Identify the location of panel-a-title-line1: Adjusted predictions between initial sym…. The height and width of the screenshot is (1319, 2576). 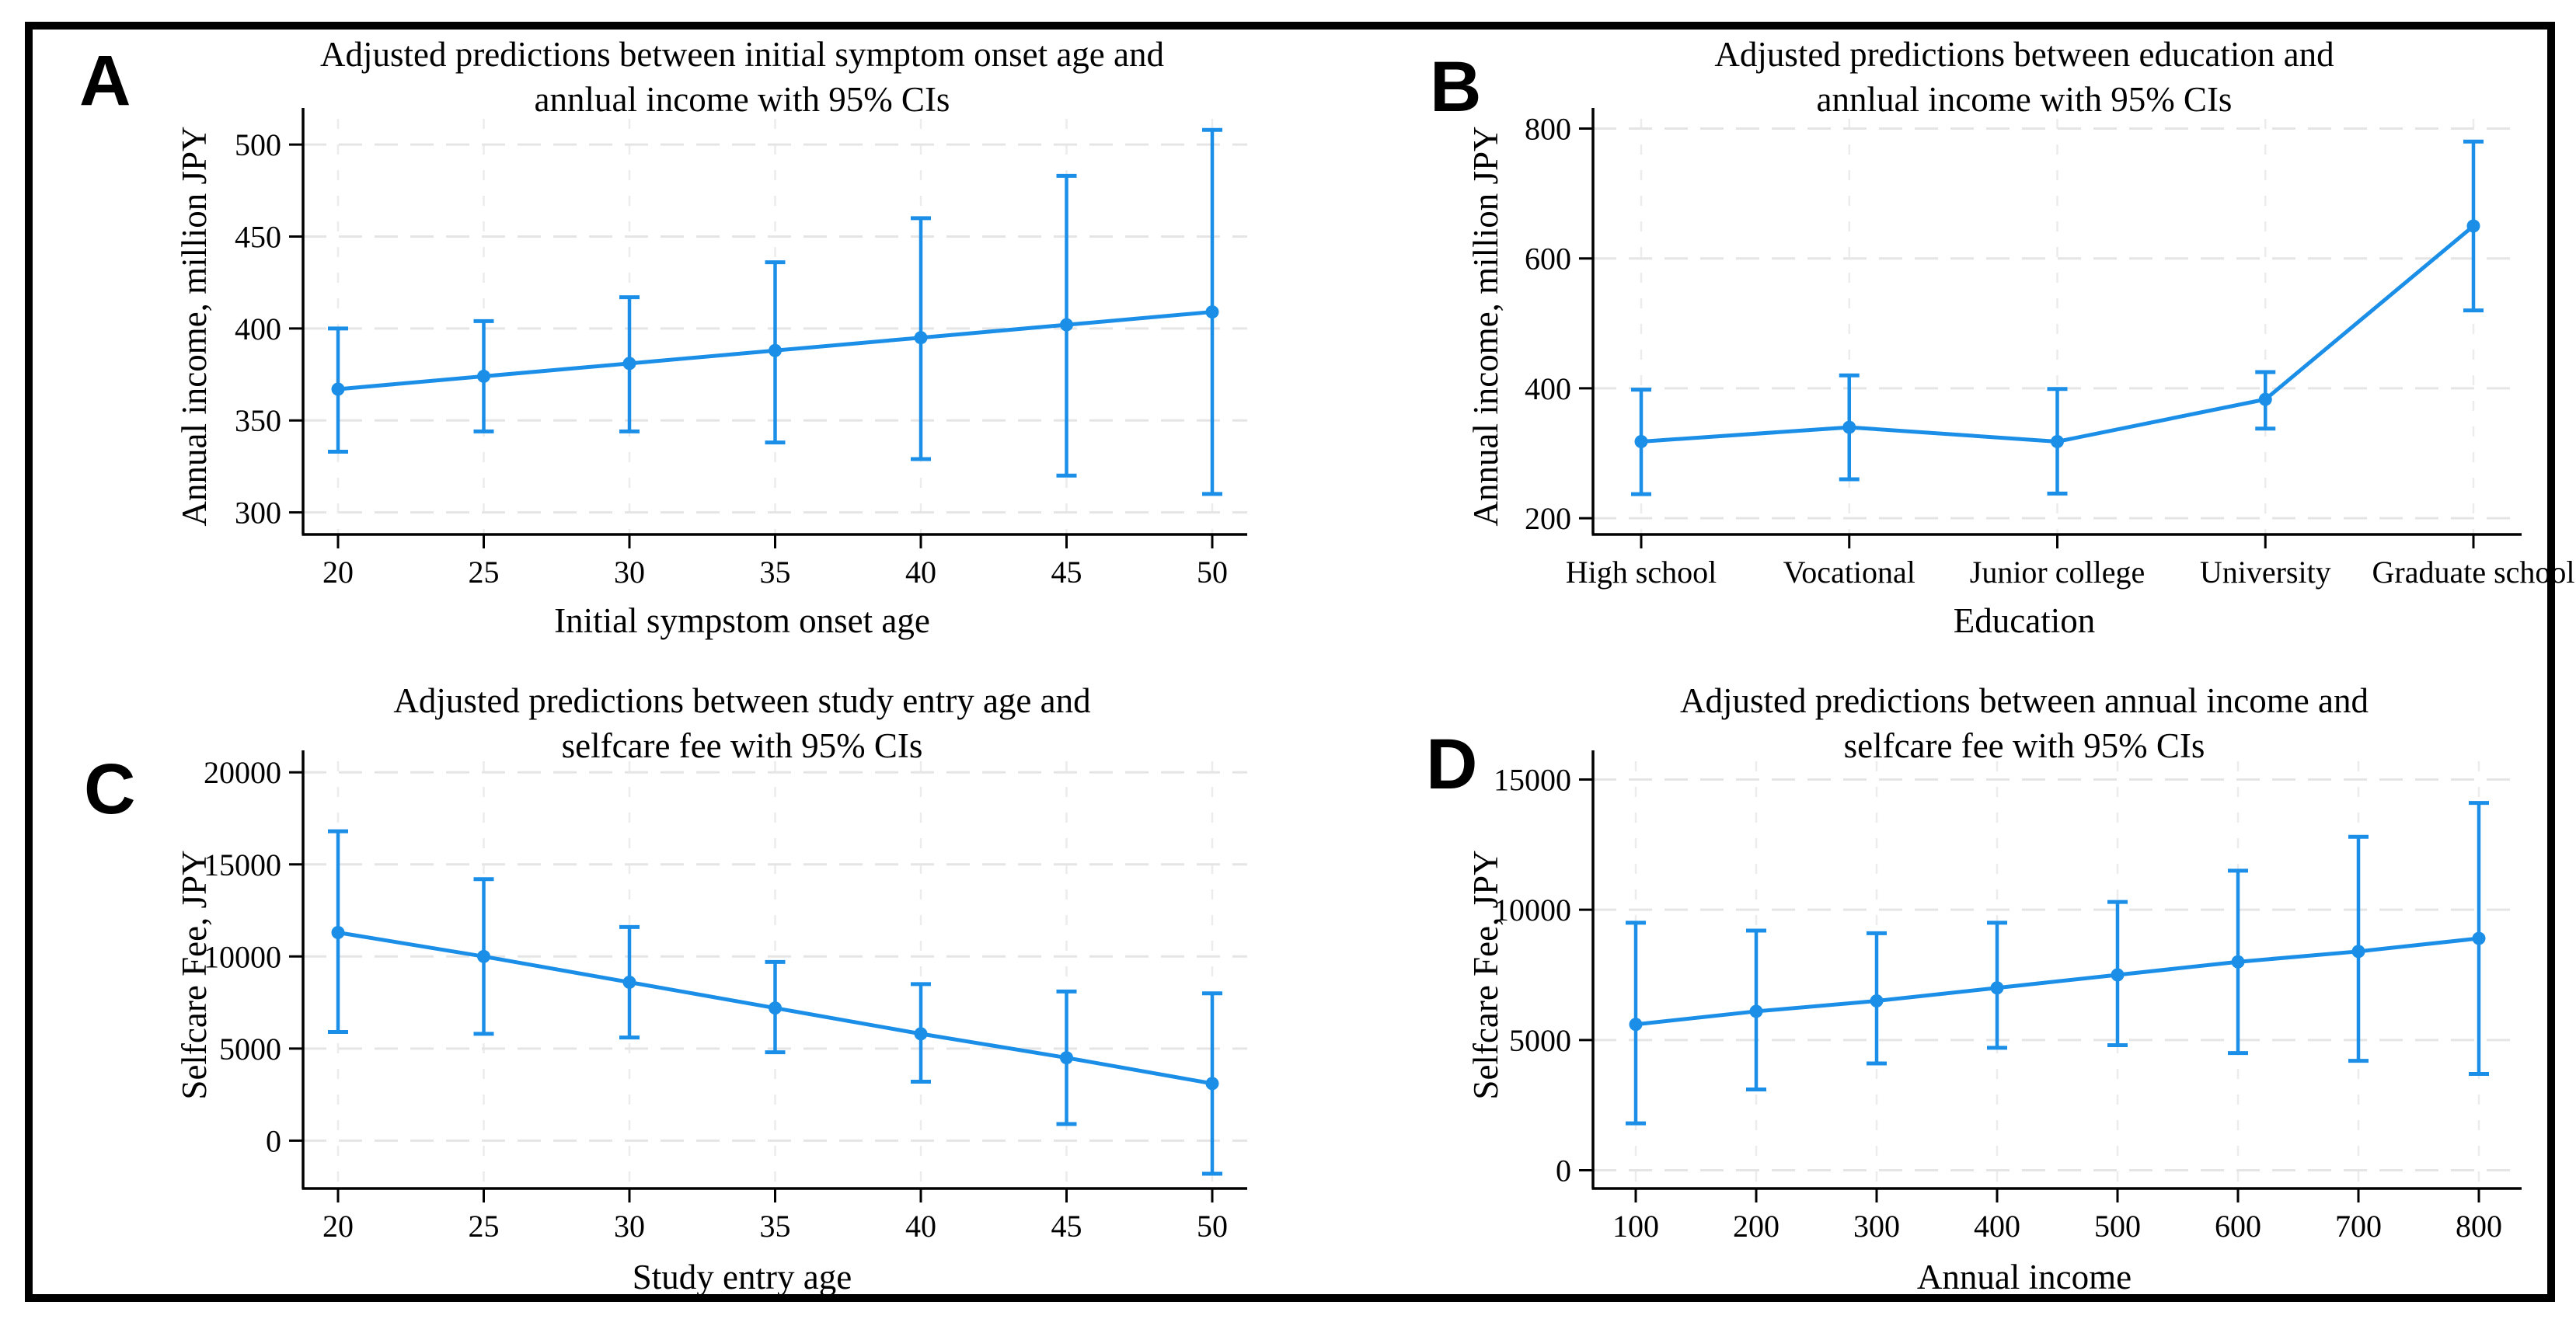
(742, 55).